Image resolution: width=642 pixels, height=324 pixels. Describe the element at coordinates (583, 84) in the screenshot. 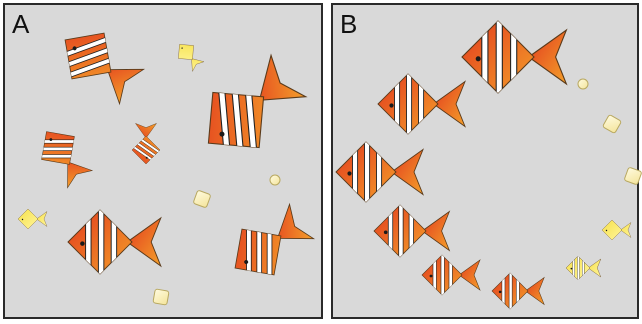

I see `panel-b-food-pellet-round` at that location.